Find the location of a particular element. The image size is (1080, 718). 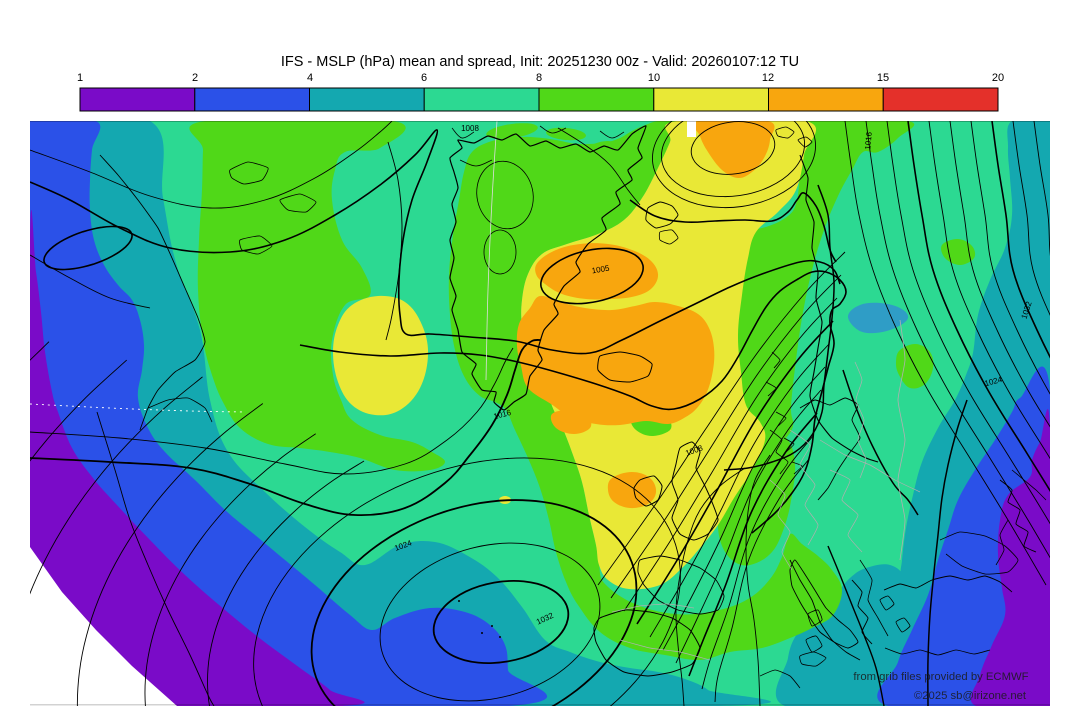

svg-text: 12 is located at coordinates (768, 78).